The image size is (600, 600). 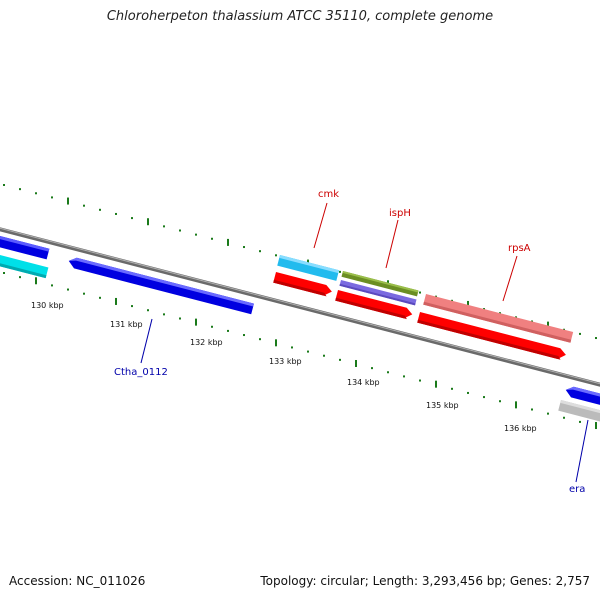 What do you see at coordinates (308, 268) in the screenshot?
I see `gene-cmk` at bounding box center [308, 268].